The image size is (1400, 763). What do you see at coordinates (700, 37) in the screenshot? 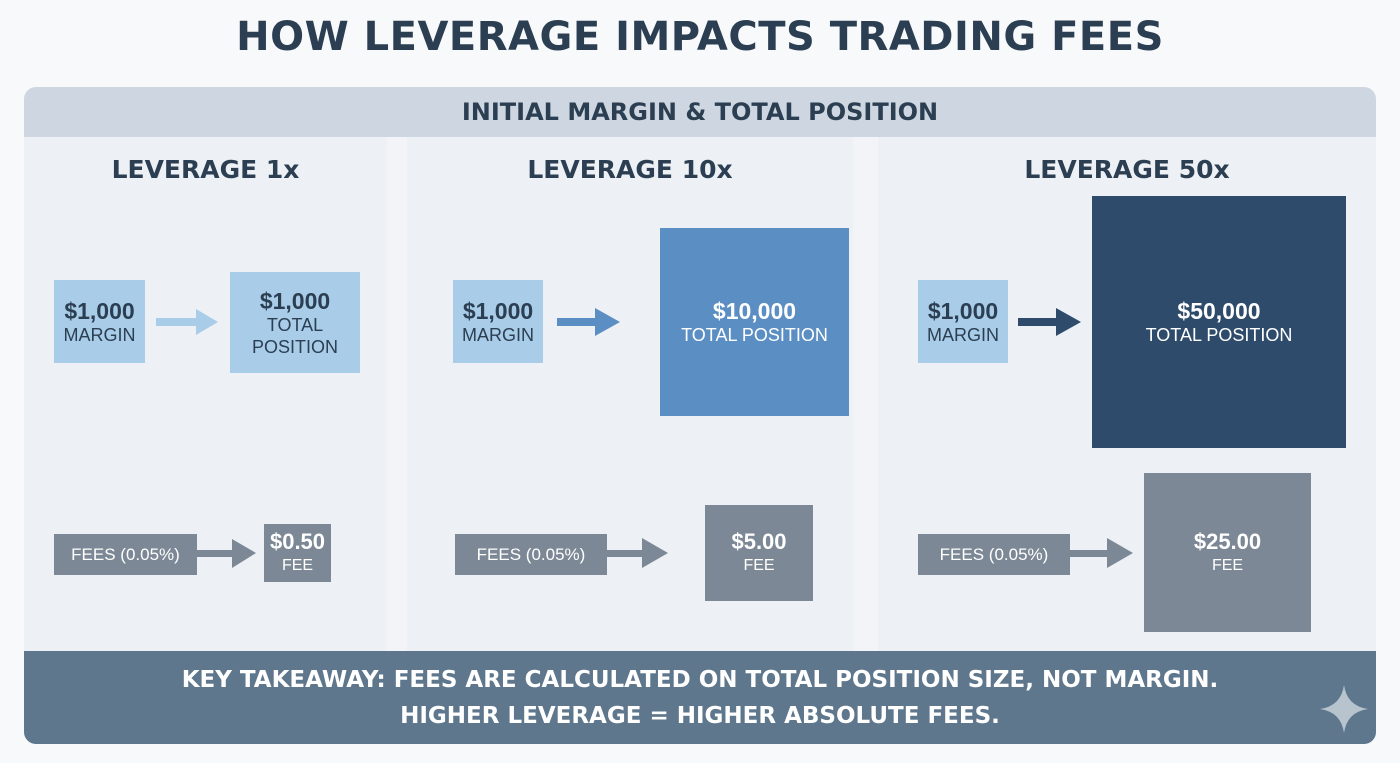
I see `page-title: HOW LEVERAGE IMPACTS TRADING FEES` at bounding box center [700, 37].